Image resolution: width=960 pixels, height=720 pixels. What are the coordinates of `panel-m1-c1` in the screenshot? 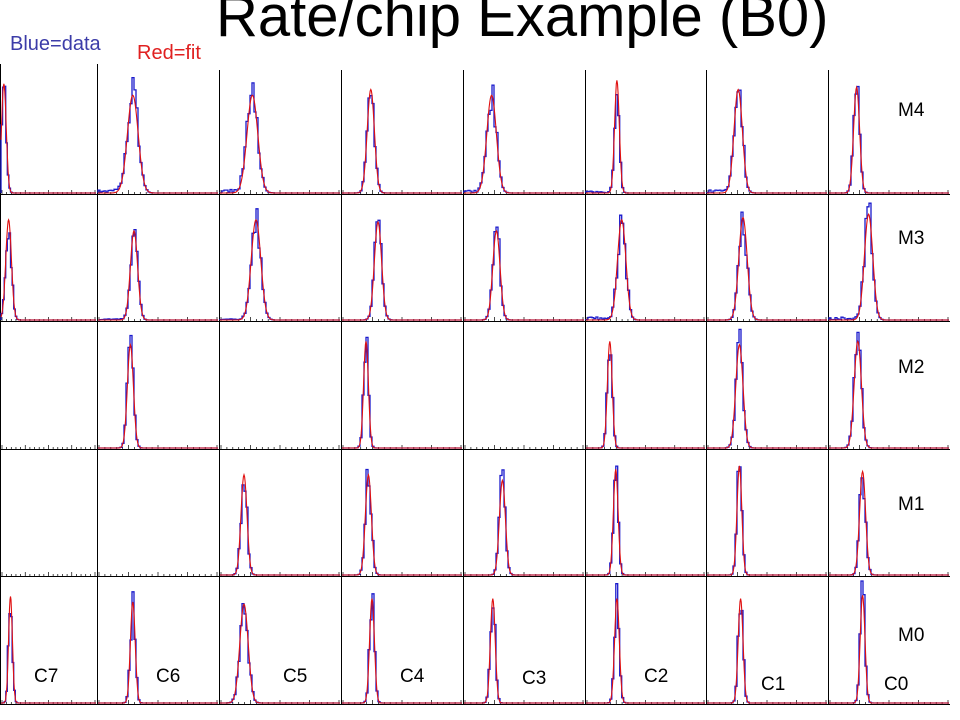 It's located at (767, 513).